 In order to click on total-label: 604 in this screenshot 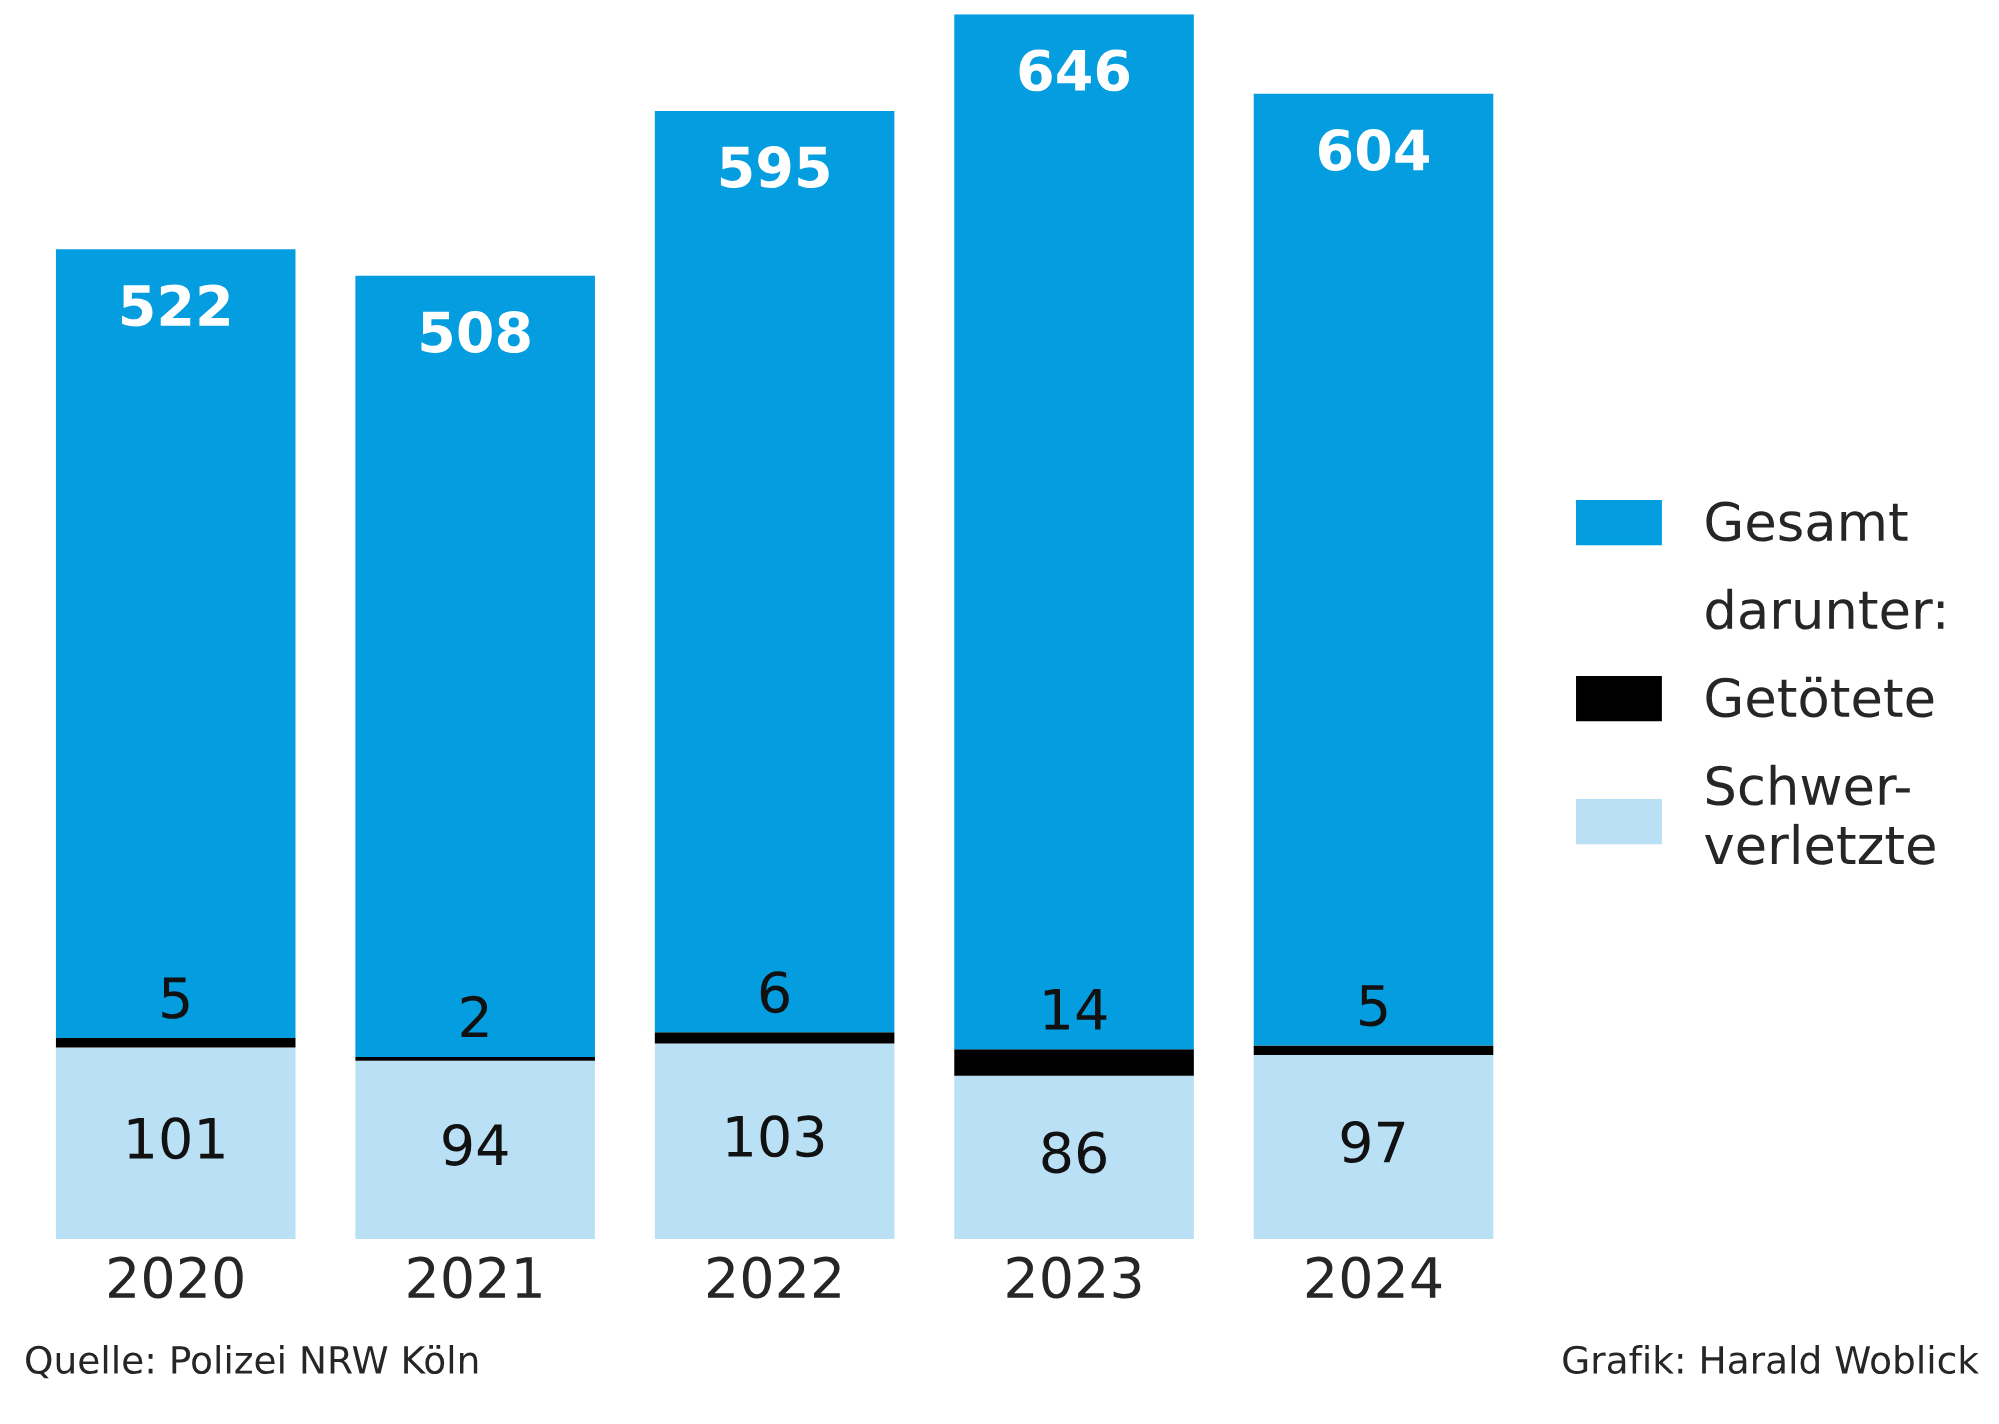, I will do `click(1373, 149)`.